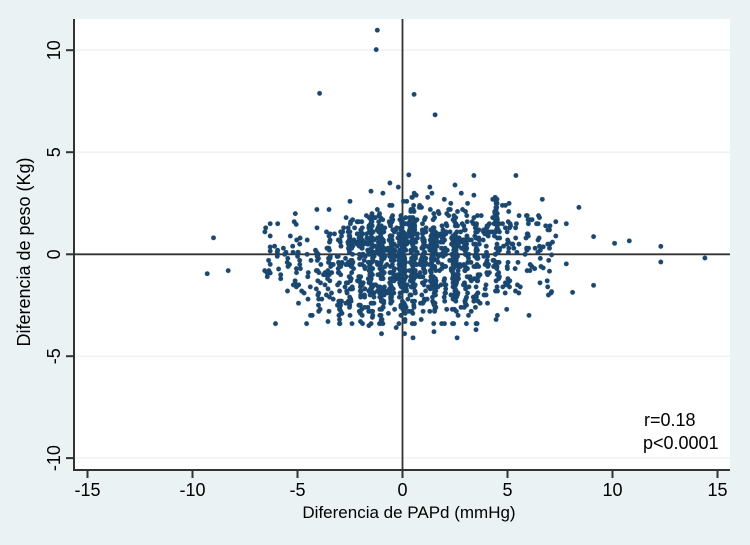  I want to click on svg-text: -15, so click(87, 490).